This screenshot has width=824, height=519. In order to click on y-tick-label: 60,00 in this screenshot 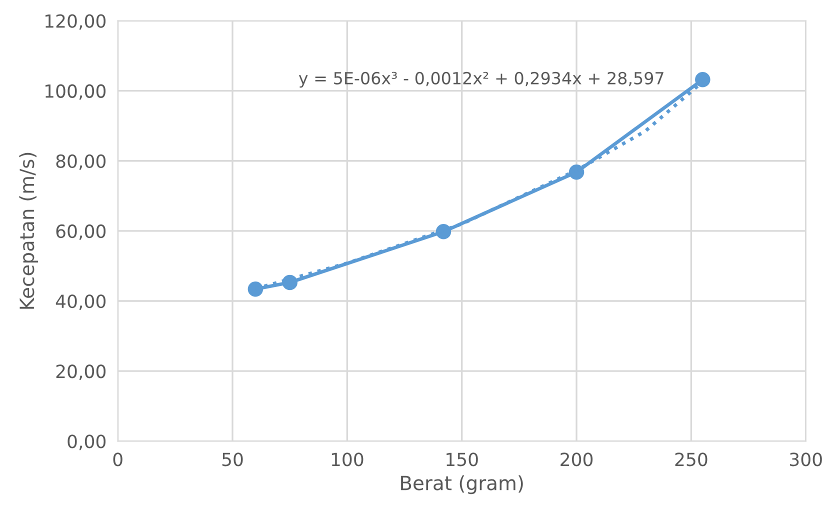, I will do `click(81, 232)`.